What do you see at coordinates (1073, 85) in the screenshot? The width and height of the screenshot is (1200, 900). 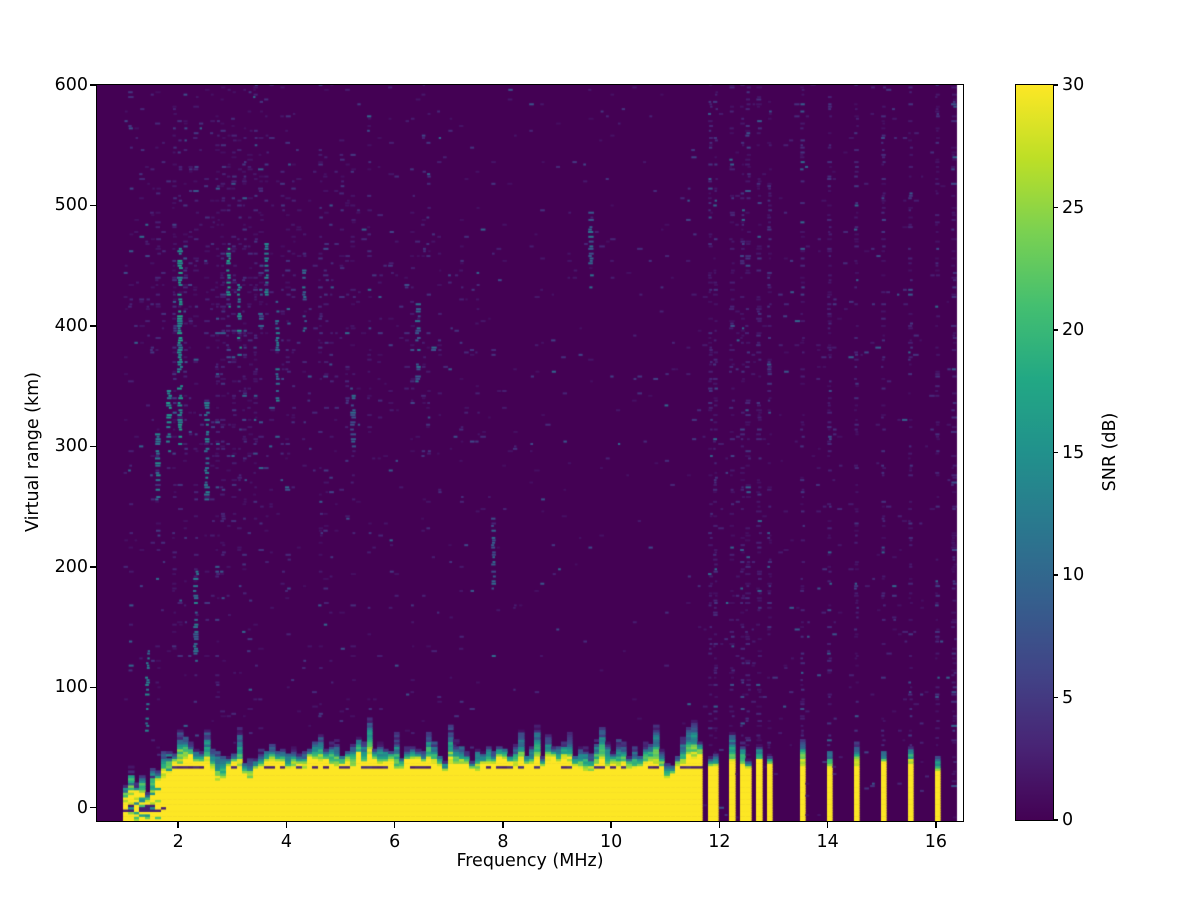 I see `colorbar-tick-label: 30` at bounding box center [1073, 85].